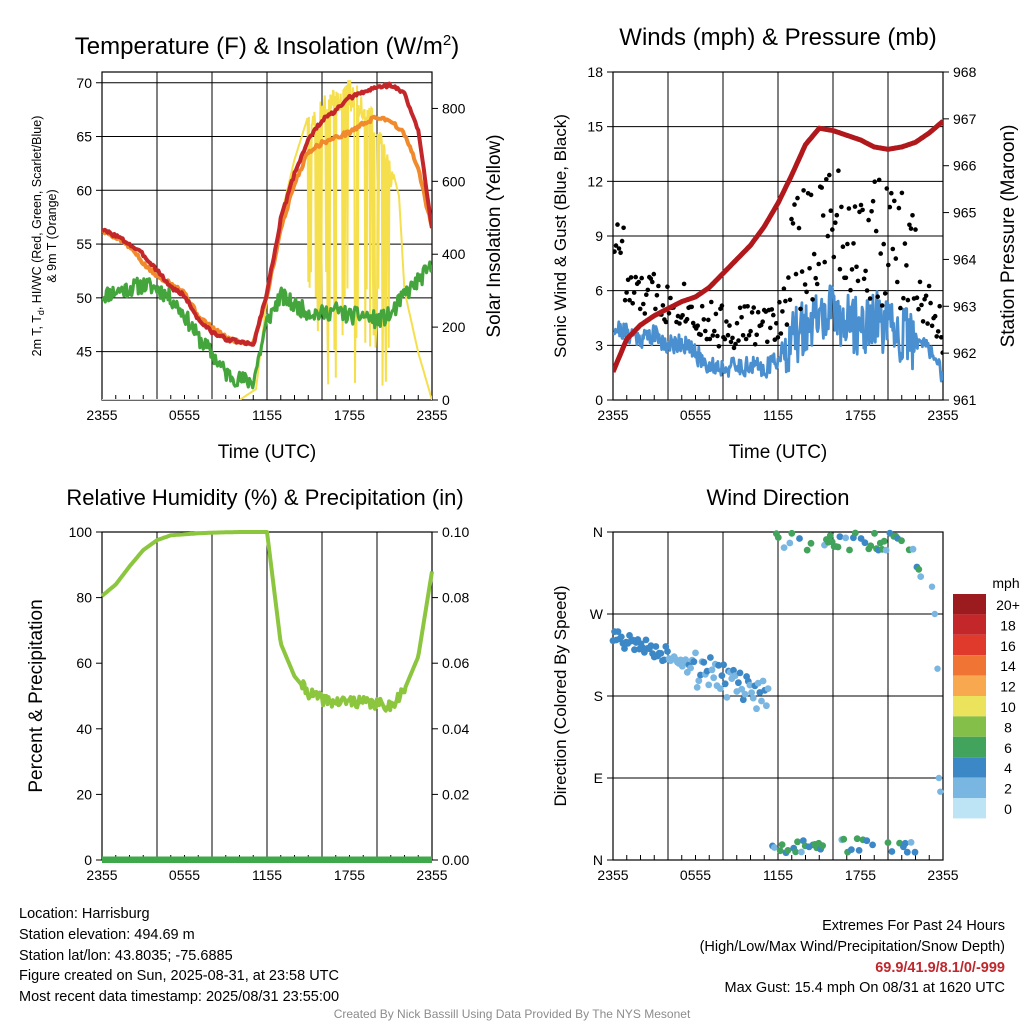 Image resolution: width=1024 pixels, height=1024 pixels. What do you see at coordinates (36, 695) in the screenshot?
I see `rh-ylabel: Percent & Precipitation` at bounding box center [36, 695].